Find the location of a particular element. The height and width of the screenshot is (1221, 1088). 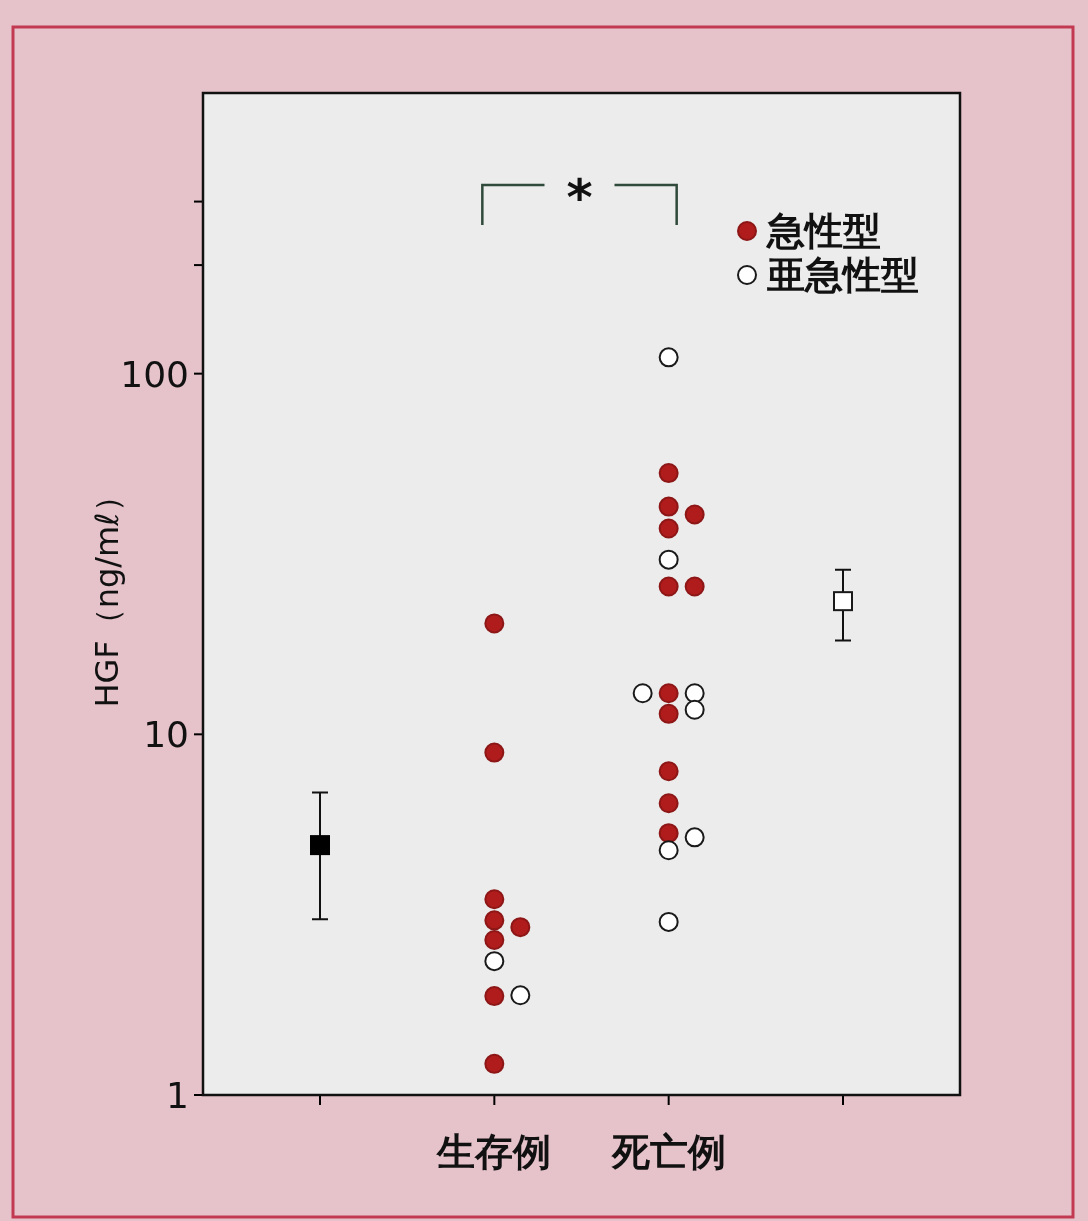

y-axis-title: HGF（ng/mℓ） is located at coordinates (107, 594).